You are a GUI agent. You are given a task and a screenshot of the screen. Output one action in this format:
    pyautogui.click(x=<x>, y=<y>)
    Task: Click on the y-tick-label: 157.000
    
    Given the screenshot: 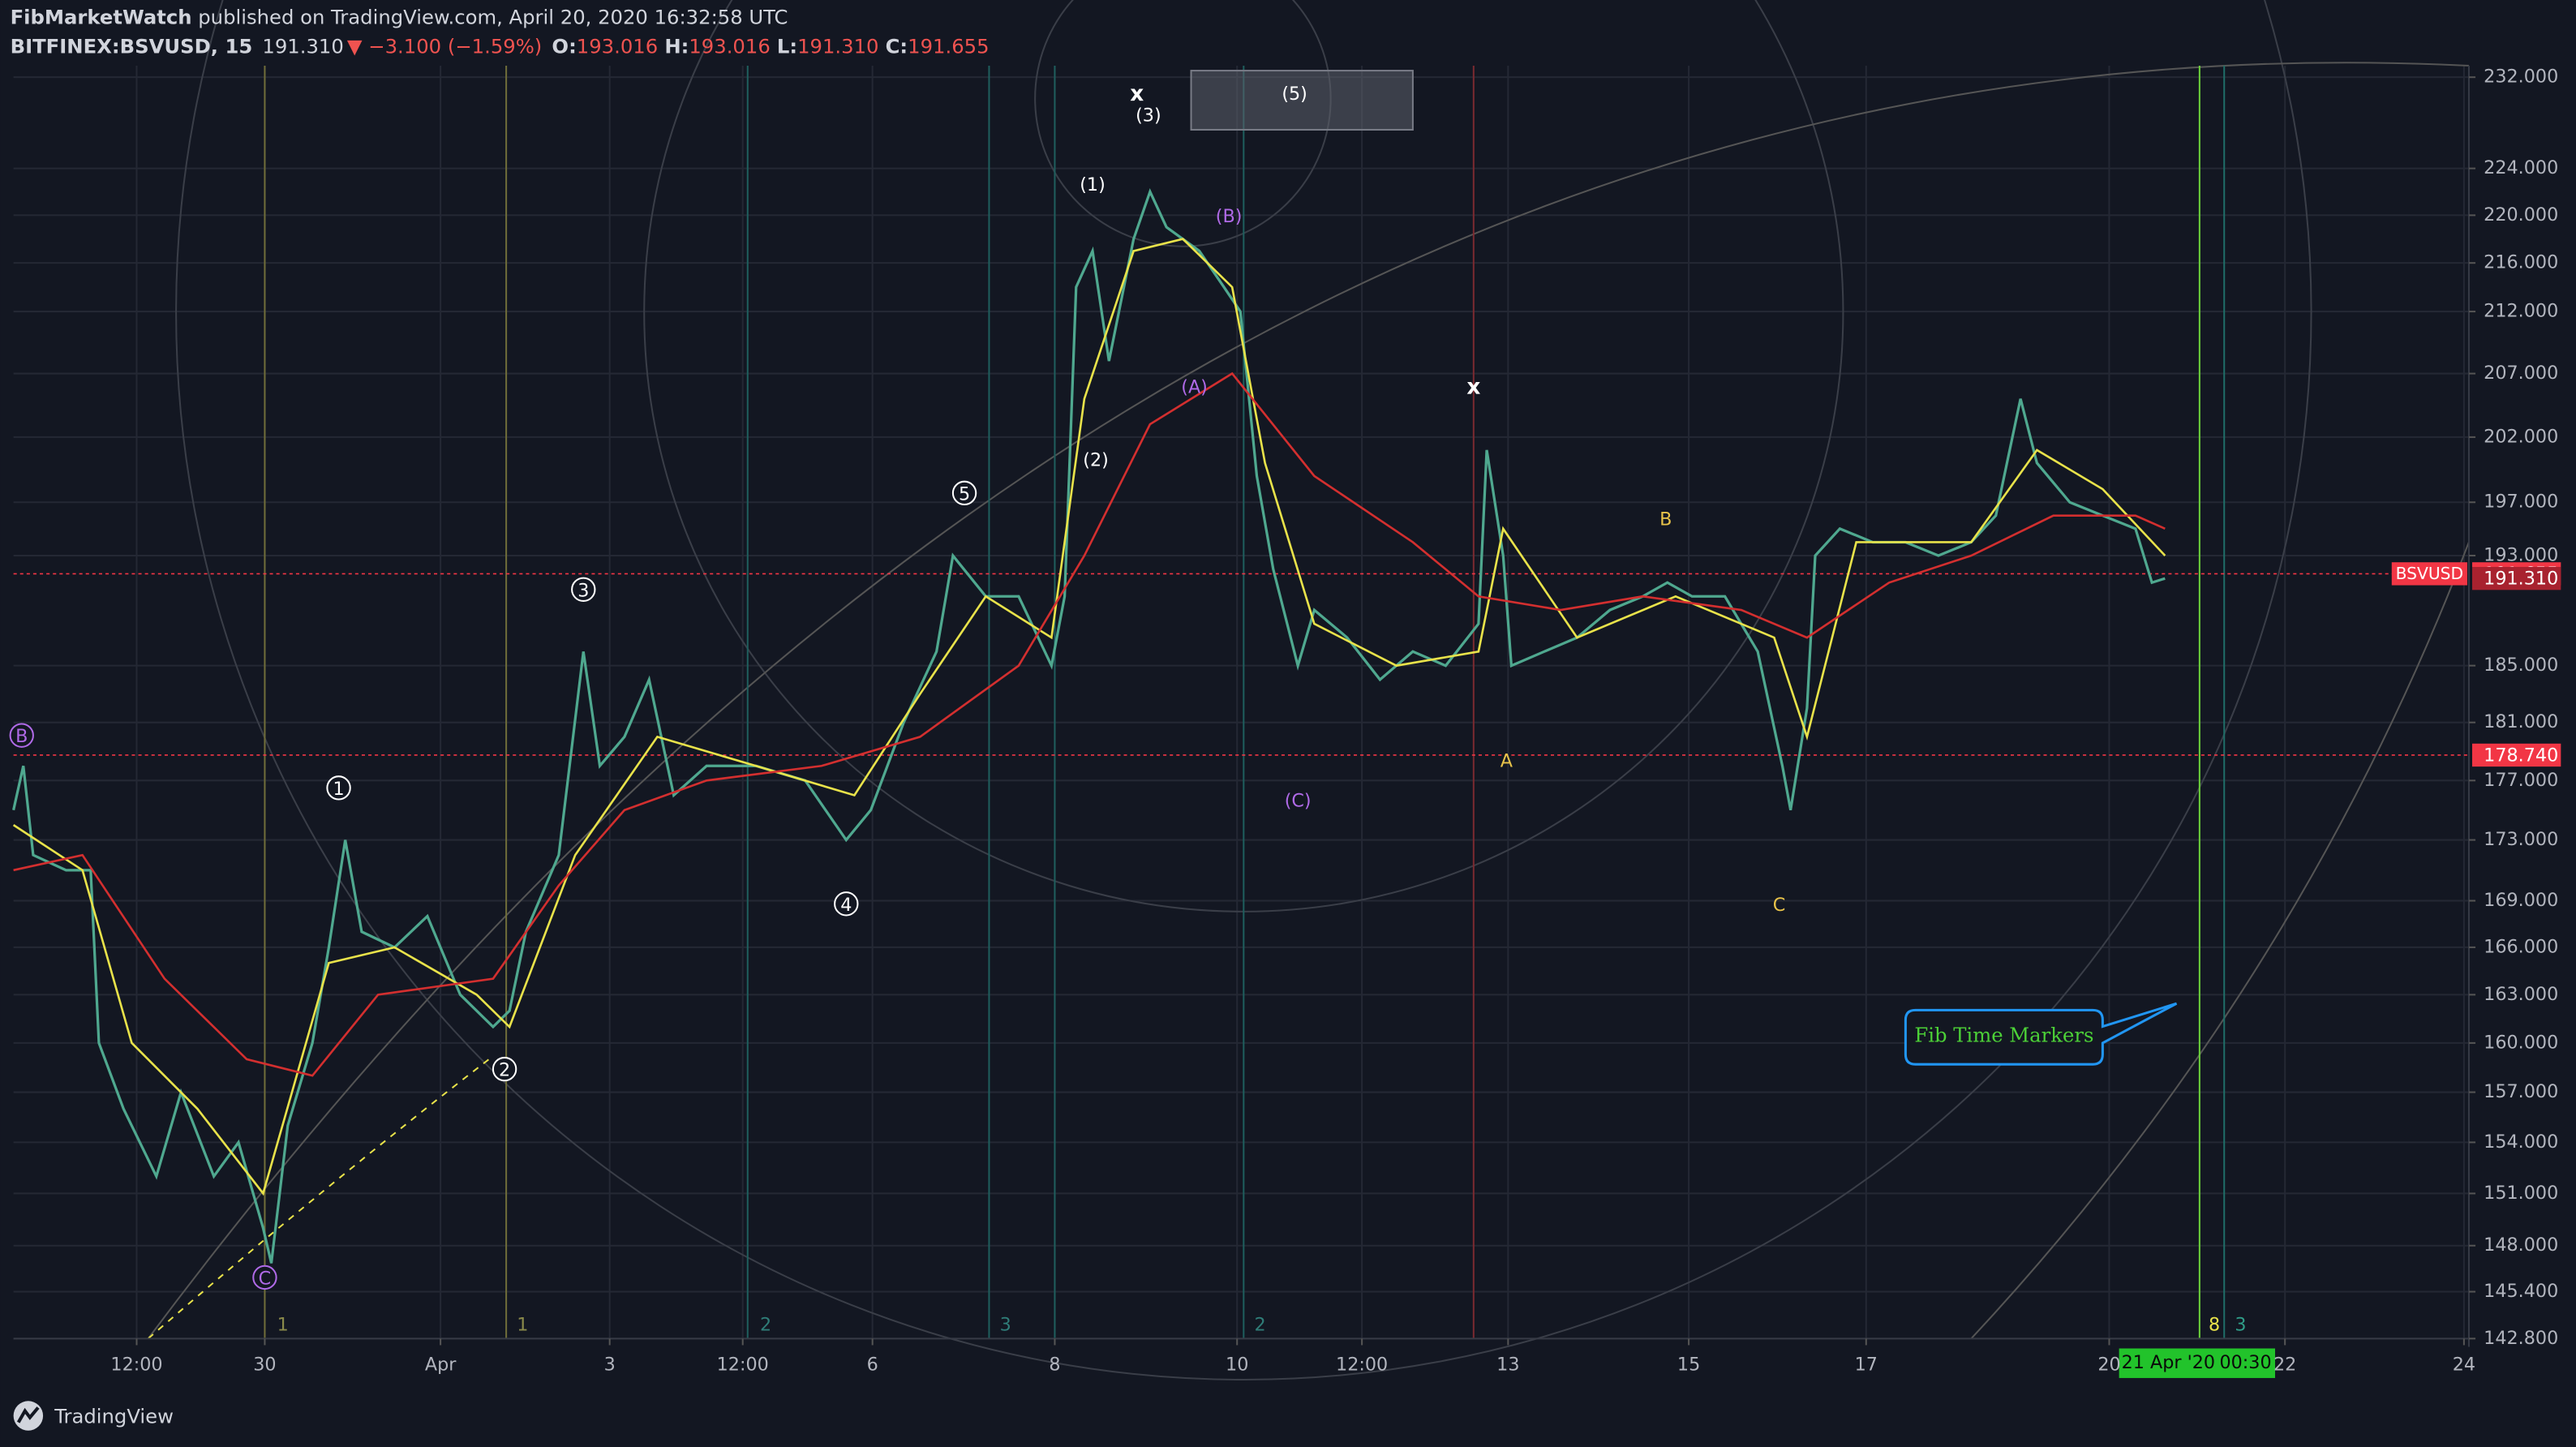 What is the action you would take?
    pyautogui.click(x=2521, y=1091)
    